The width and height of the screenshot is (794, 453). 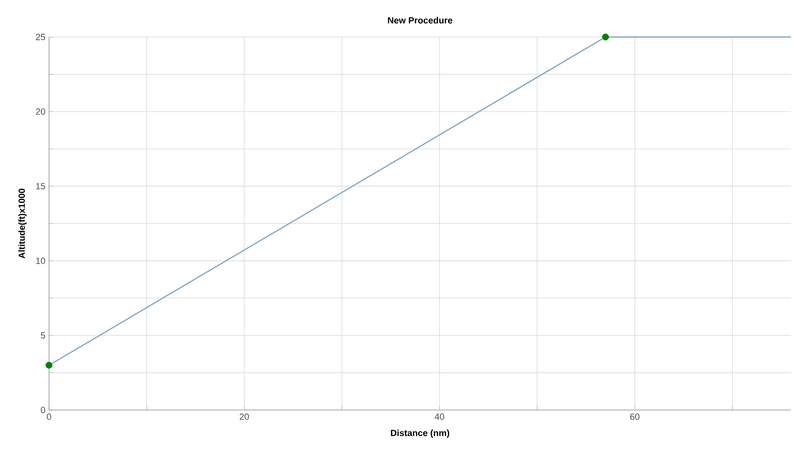 I want to click on y-axis-title: Altitude(ft)x1000, so click(x=22, y=223).